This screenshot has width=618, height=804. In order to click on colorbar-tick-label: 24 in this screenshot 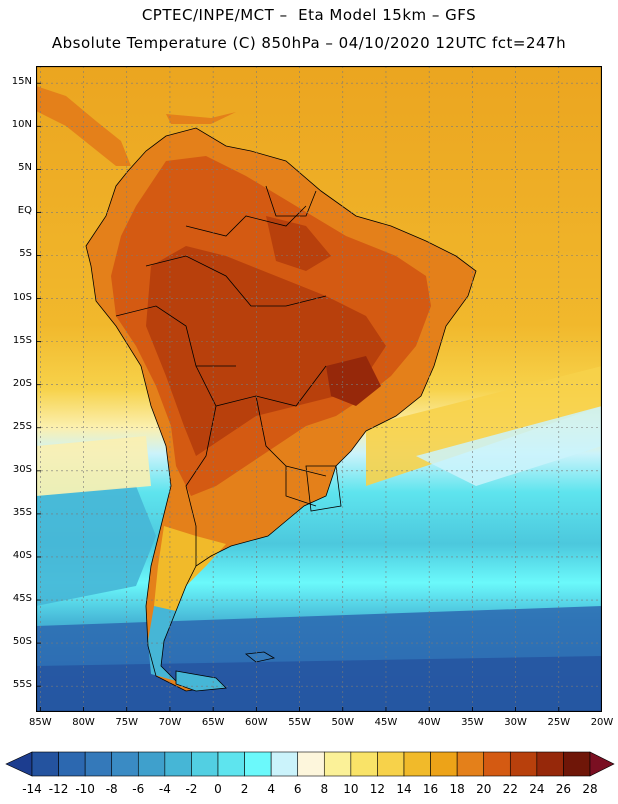, I will do `click(536, 789)`.